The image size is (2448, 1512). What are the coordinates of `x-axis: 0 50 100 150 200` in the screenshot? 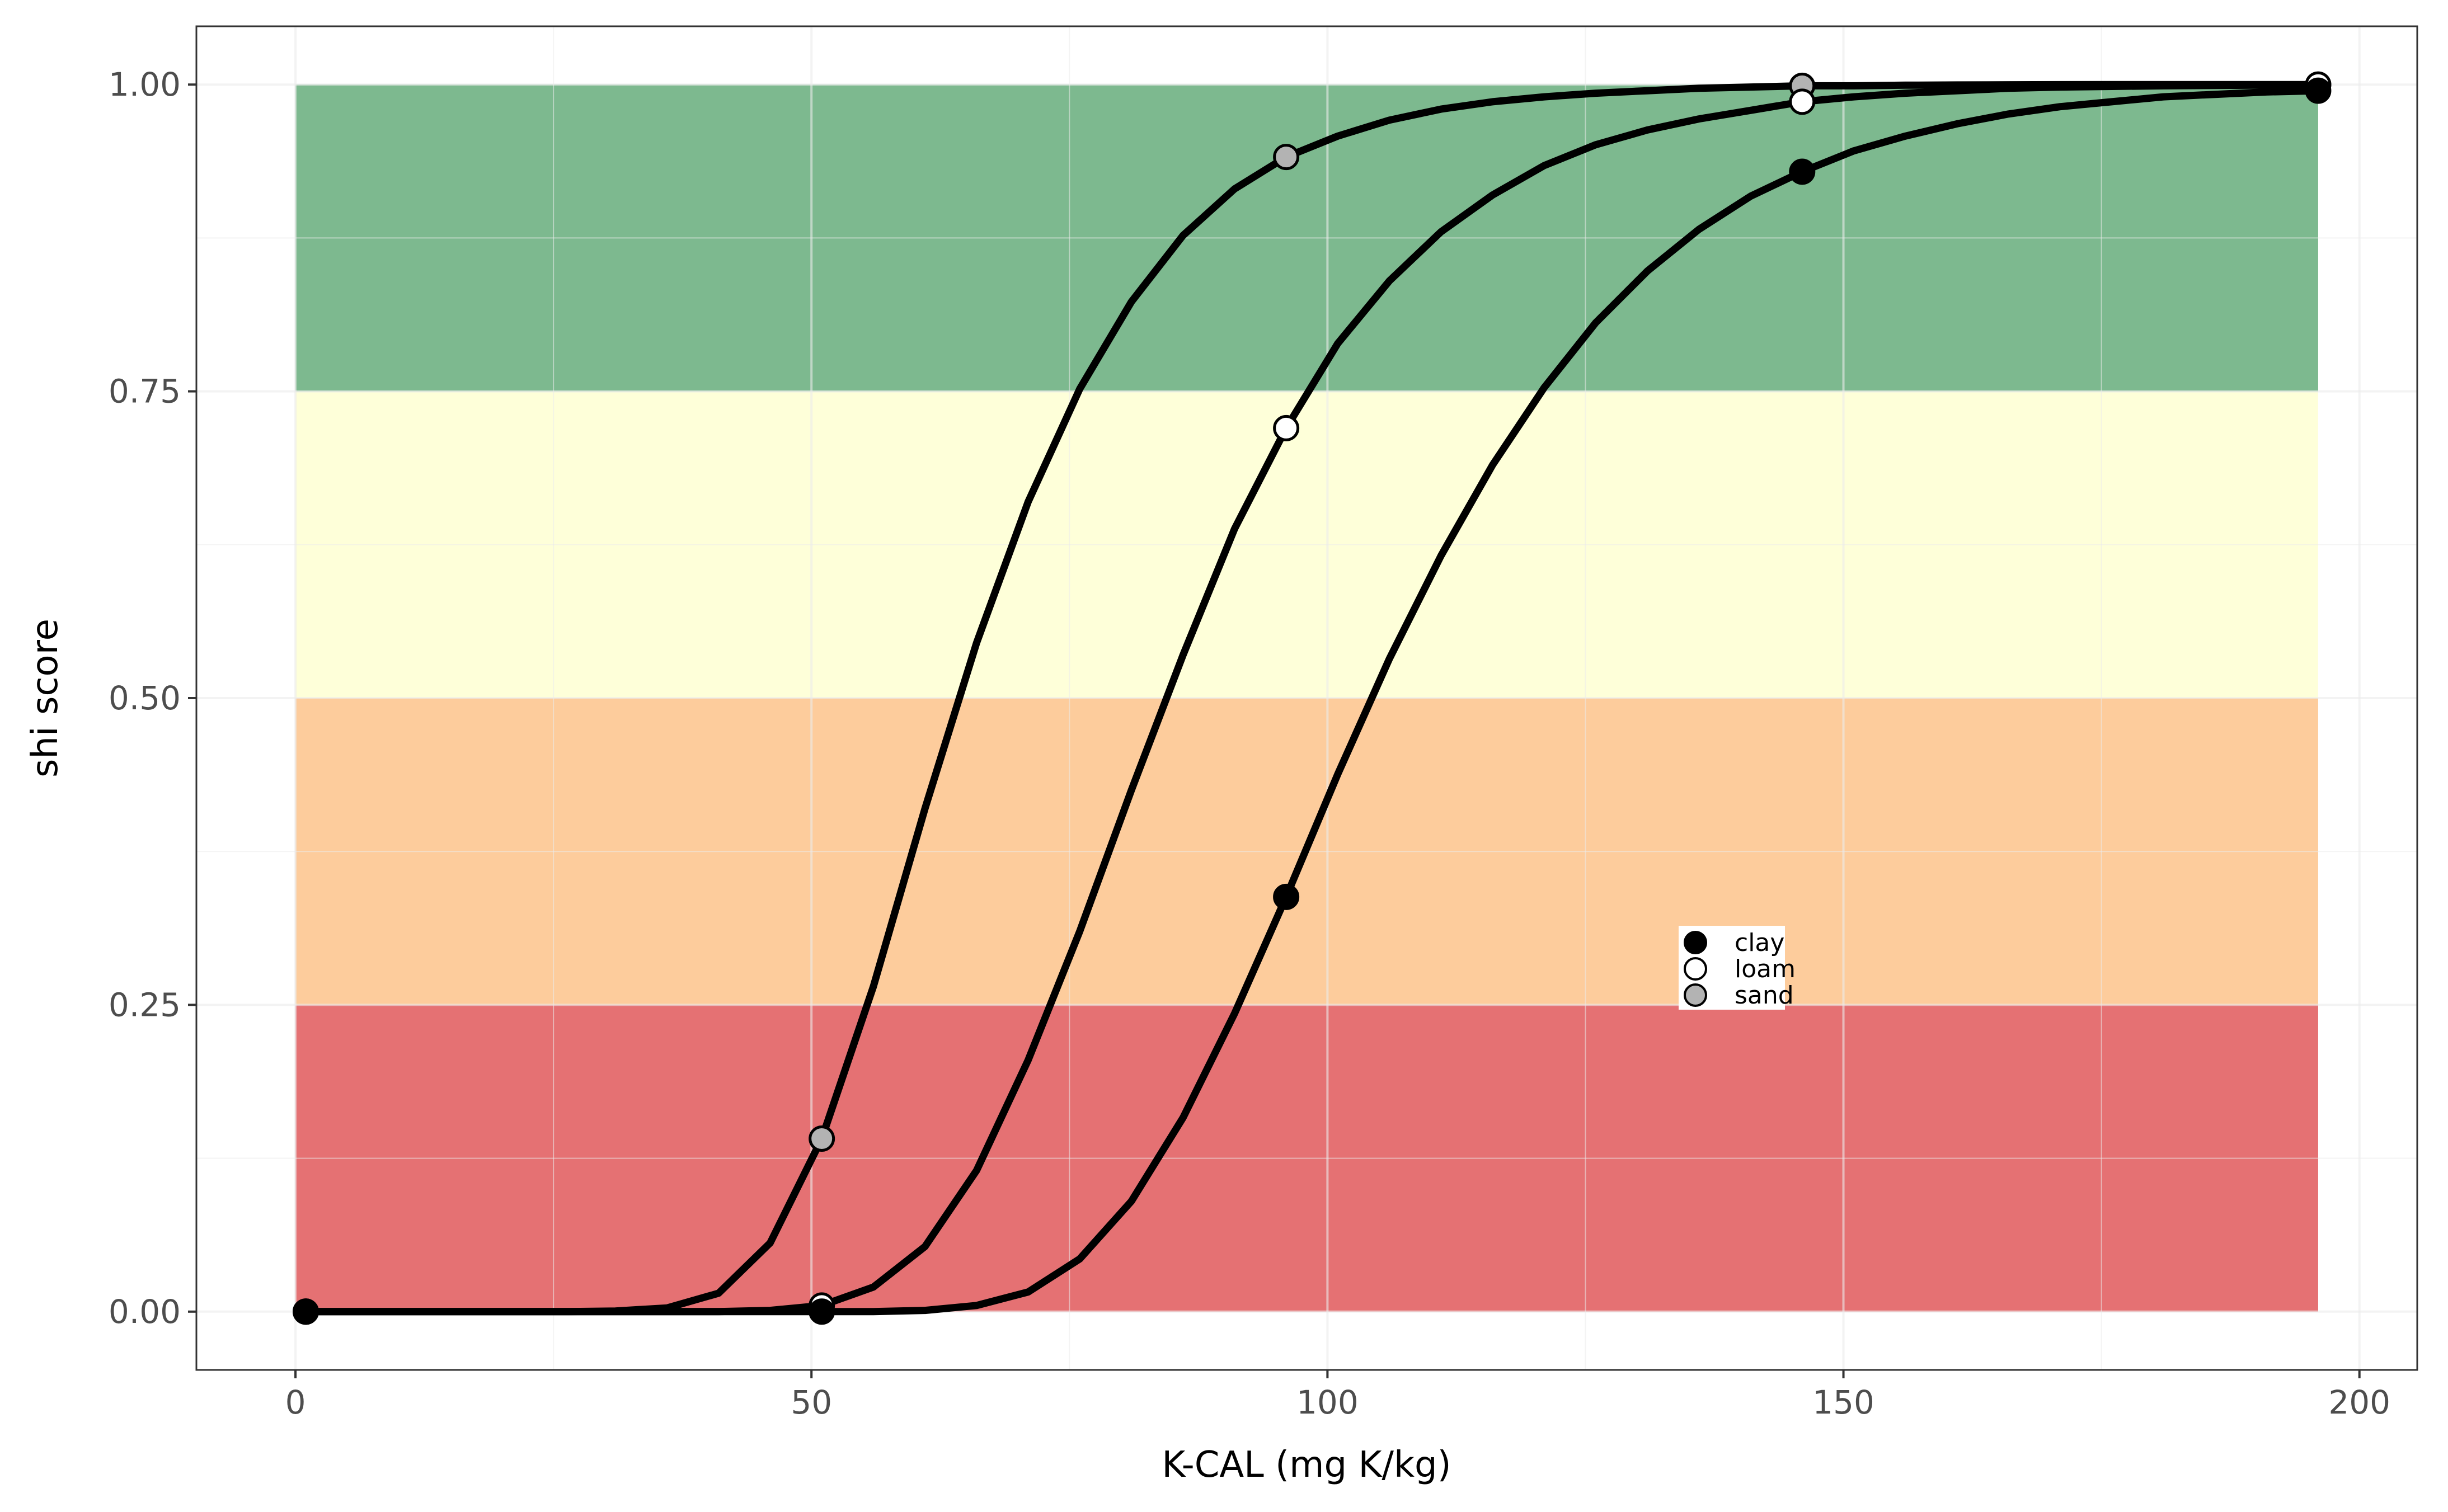 It's located at (1337, 1396).